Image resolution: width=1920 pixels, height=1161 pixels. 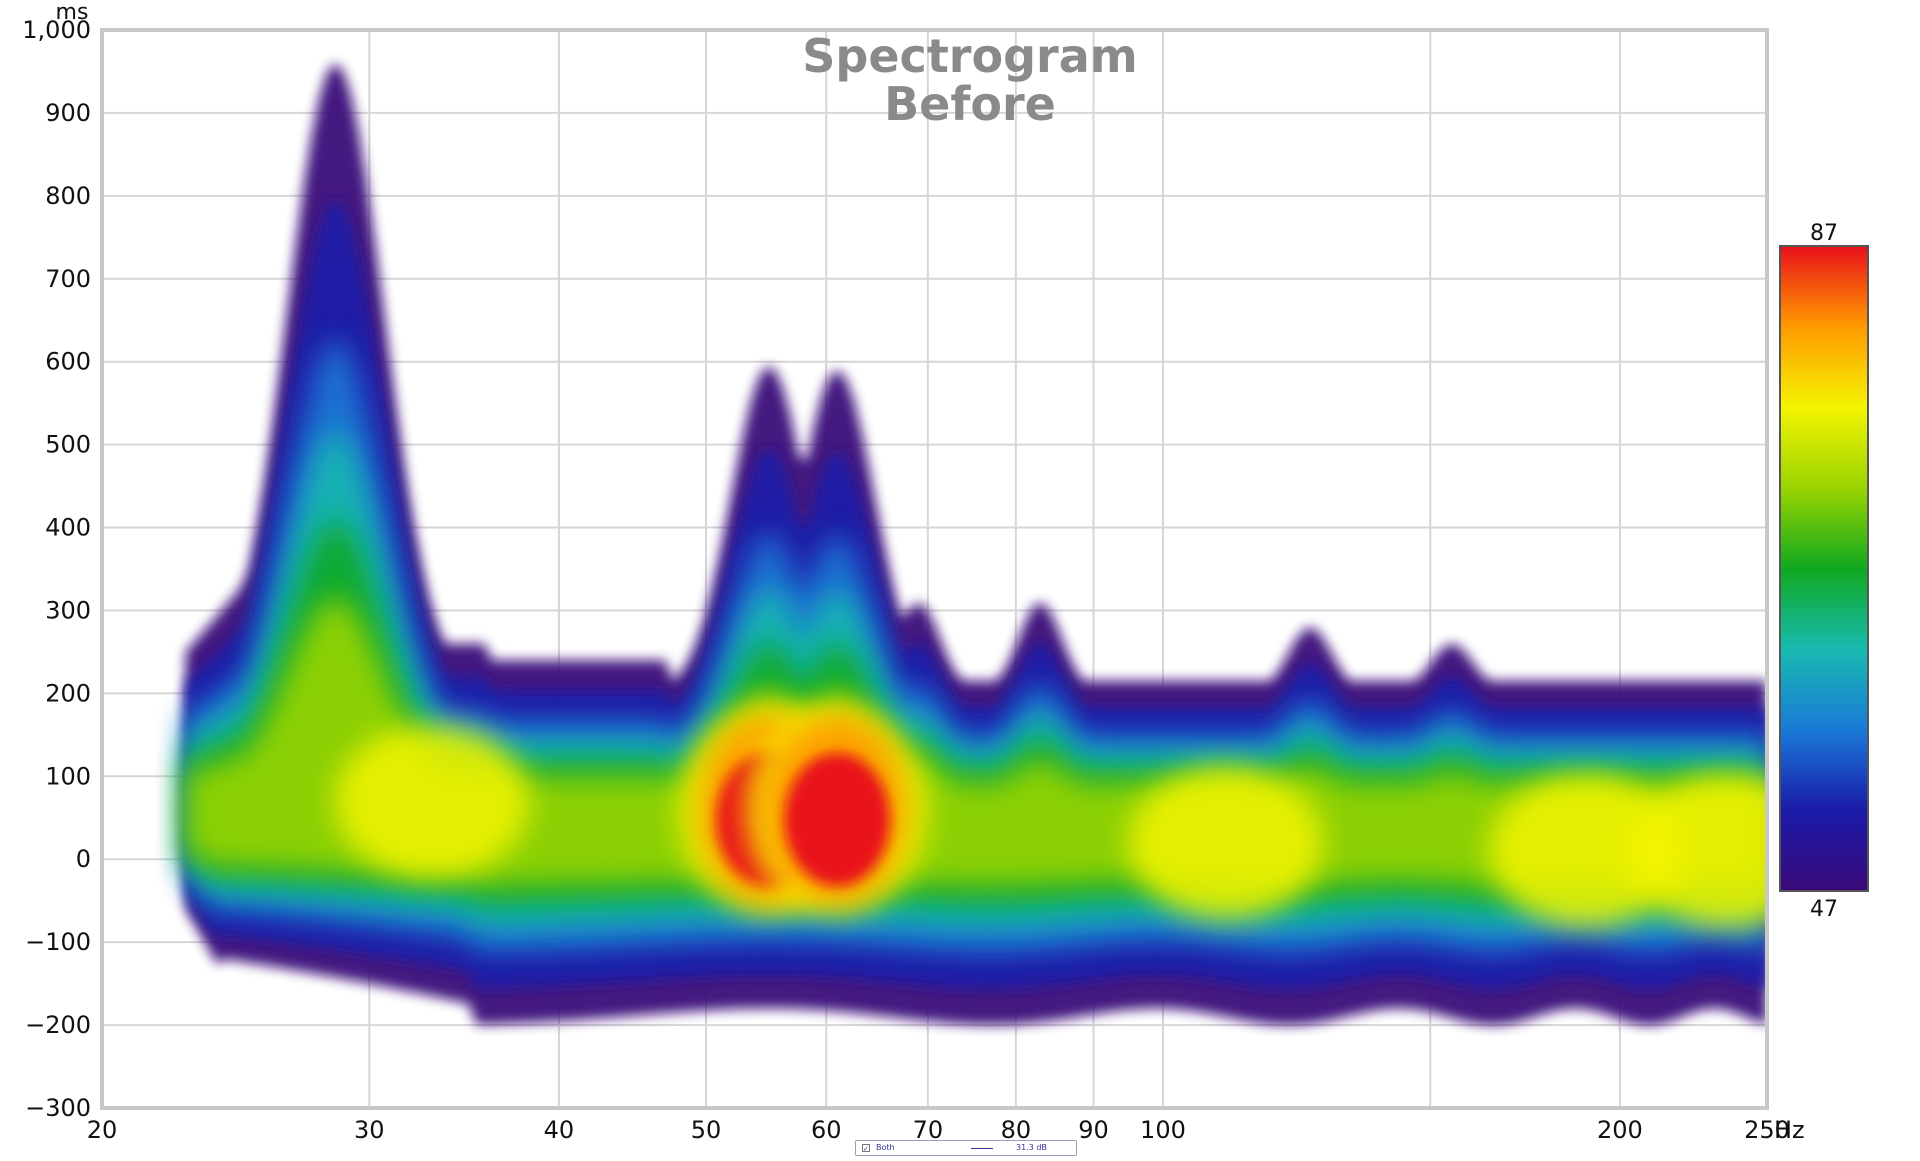 What do you see at coordinates (1016, 1130) in the screenshot?
I see `x-tick-label: 80` at bounding box center [1016, 1130].